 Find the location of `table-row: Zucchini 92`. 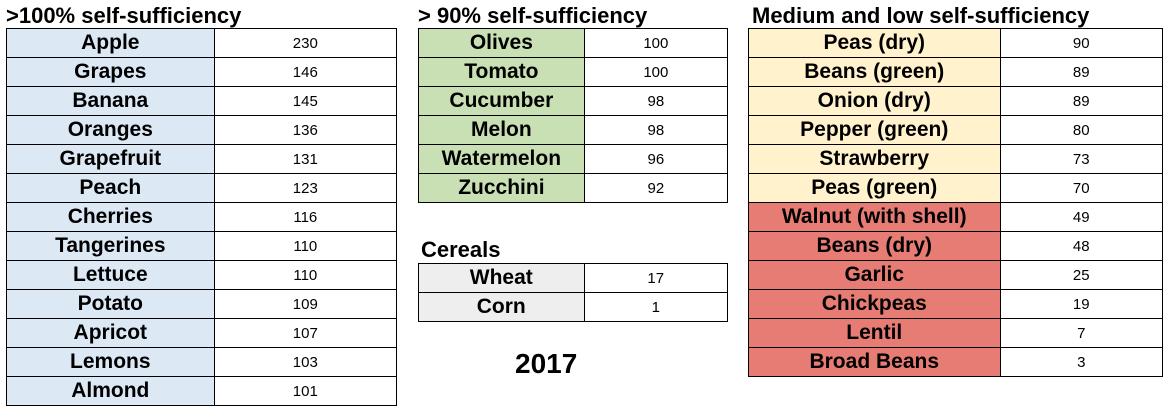

table-row: Zucchini 92 is located at coordinates (573, 188).